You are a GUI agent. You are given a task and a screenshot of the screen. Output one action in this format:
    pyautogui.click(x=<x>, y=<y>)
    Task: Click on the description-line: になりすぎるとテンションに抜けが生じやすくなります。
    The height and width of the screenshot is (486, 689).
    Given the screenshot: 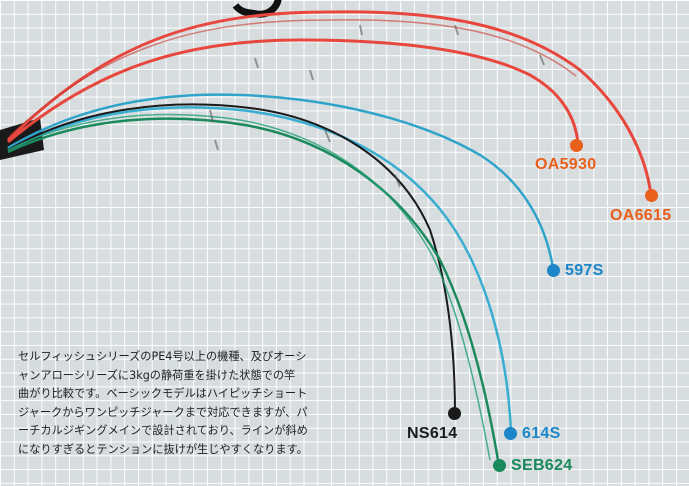 What is the action you would take?
    pyautogui.click(x=163, y=449)
    